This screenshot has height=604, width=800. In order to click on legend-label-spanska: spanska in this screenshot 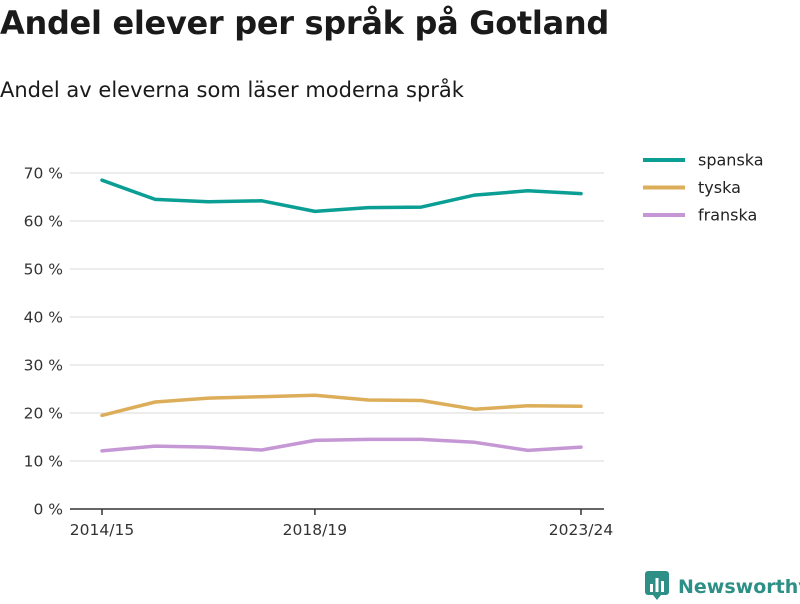, I will do `click(731, 160)`.